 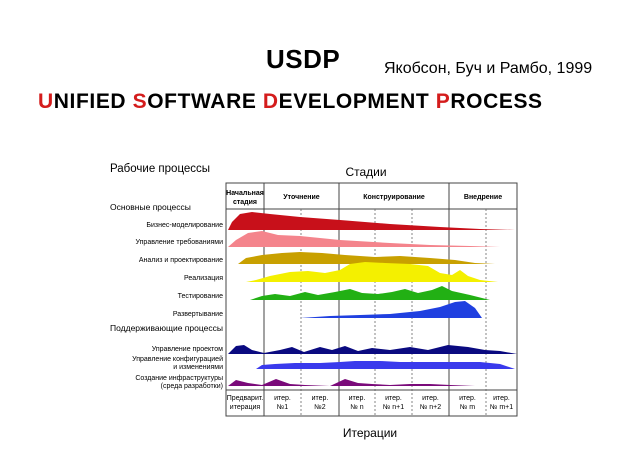 What do you see at coordinates (394, 197) in the screenshot?
I see `phase-label: Конструирование` at bounding box center [394, 197].